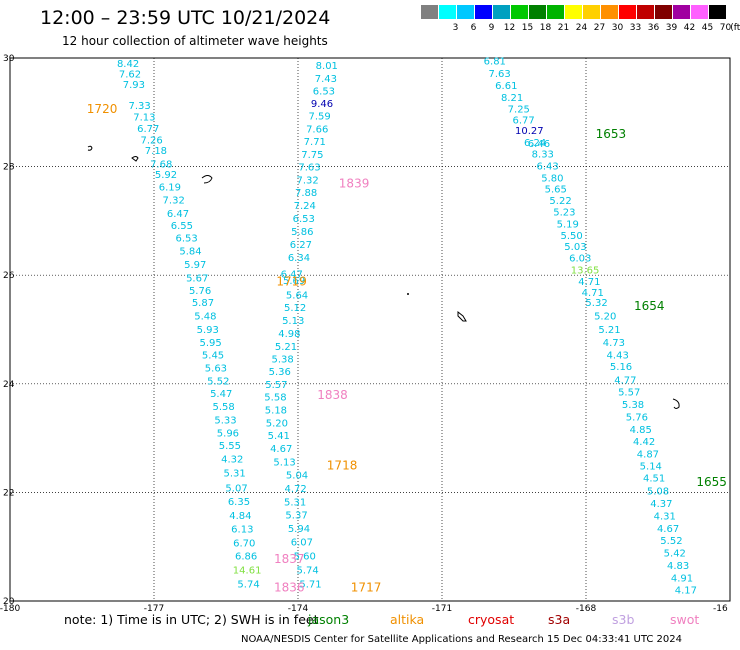  Describe the element at coordinates (686, 590) in the screenshot. I see `wave-height-value: 4.17` at that location.